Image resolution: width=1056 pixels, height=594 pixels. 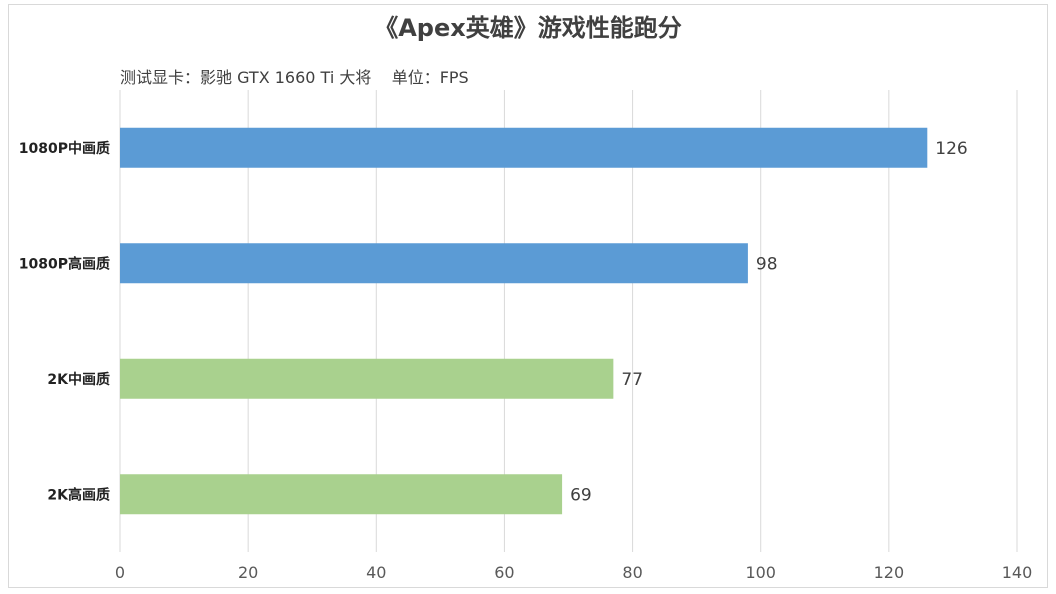 I want to click on x-tick-label: 20, so click(x=248, y=572).